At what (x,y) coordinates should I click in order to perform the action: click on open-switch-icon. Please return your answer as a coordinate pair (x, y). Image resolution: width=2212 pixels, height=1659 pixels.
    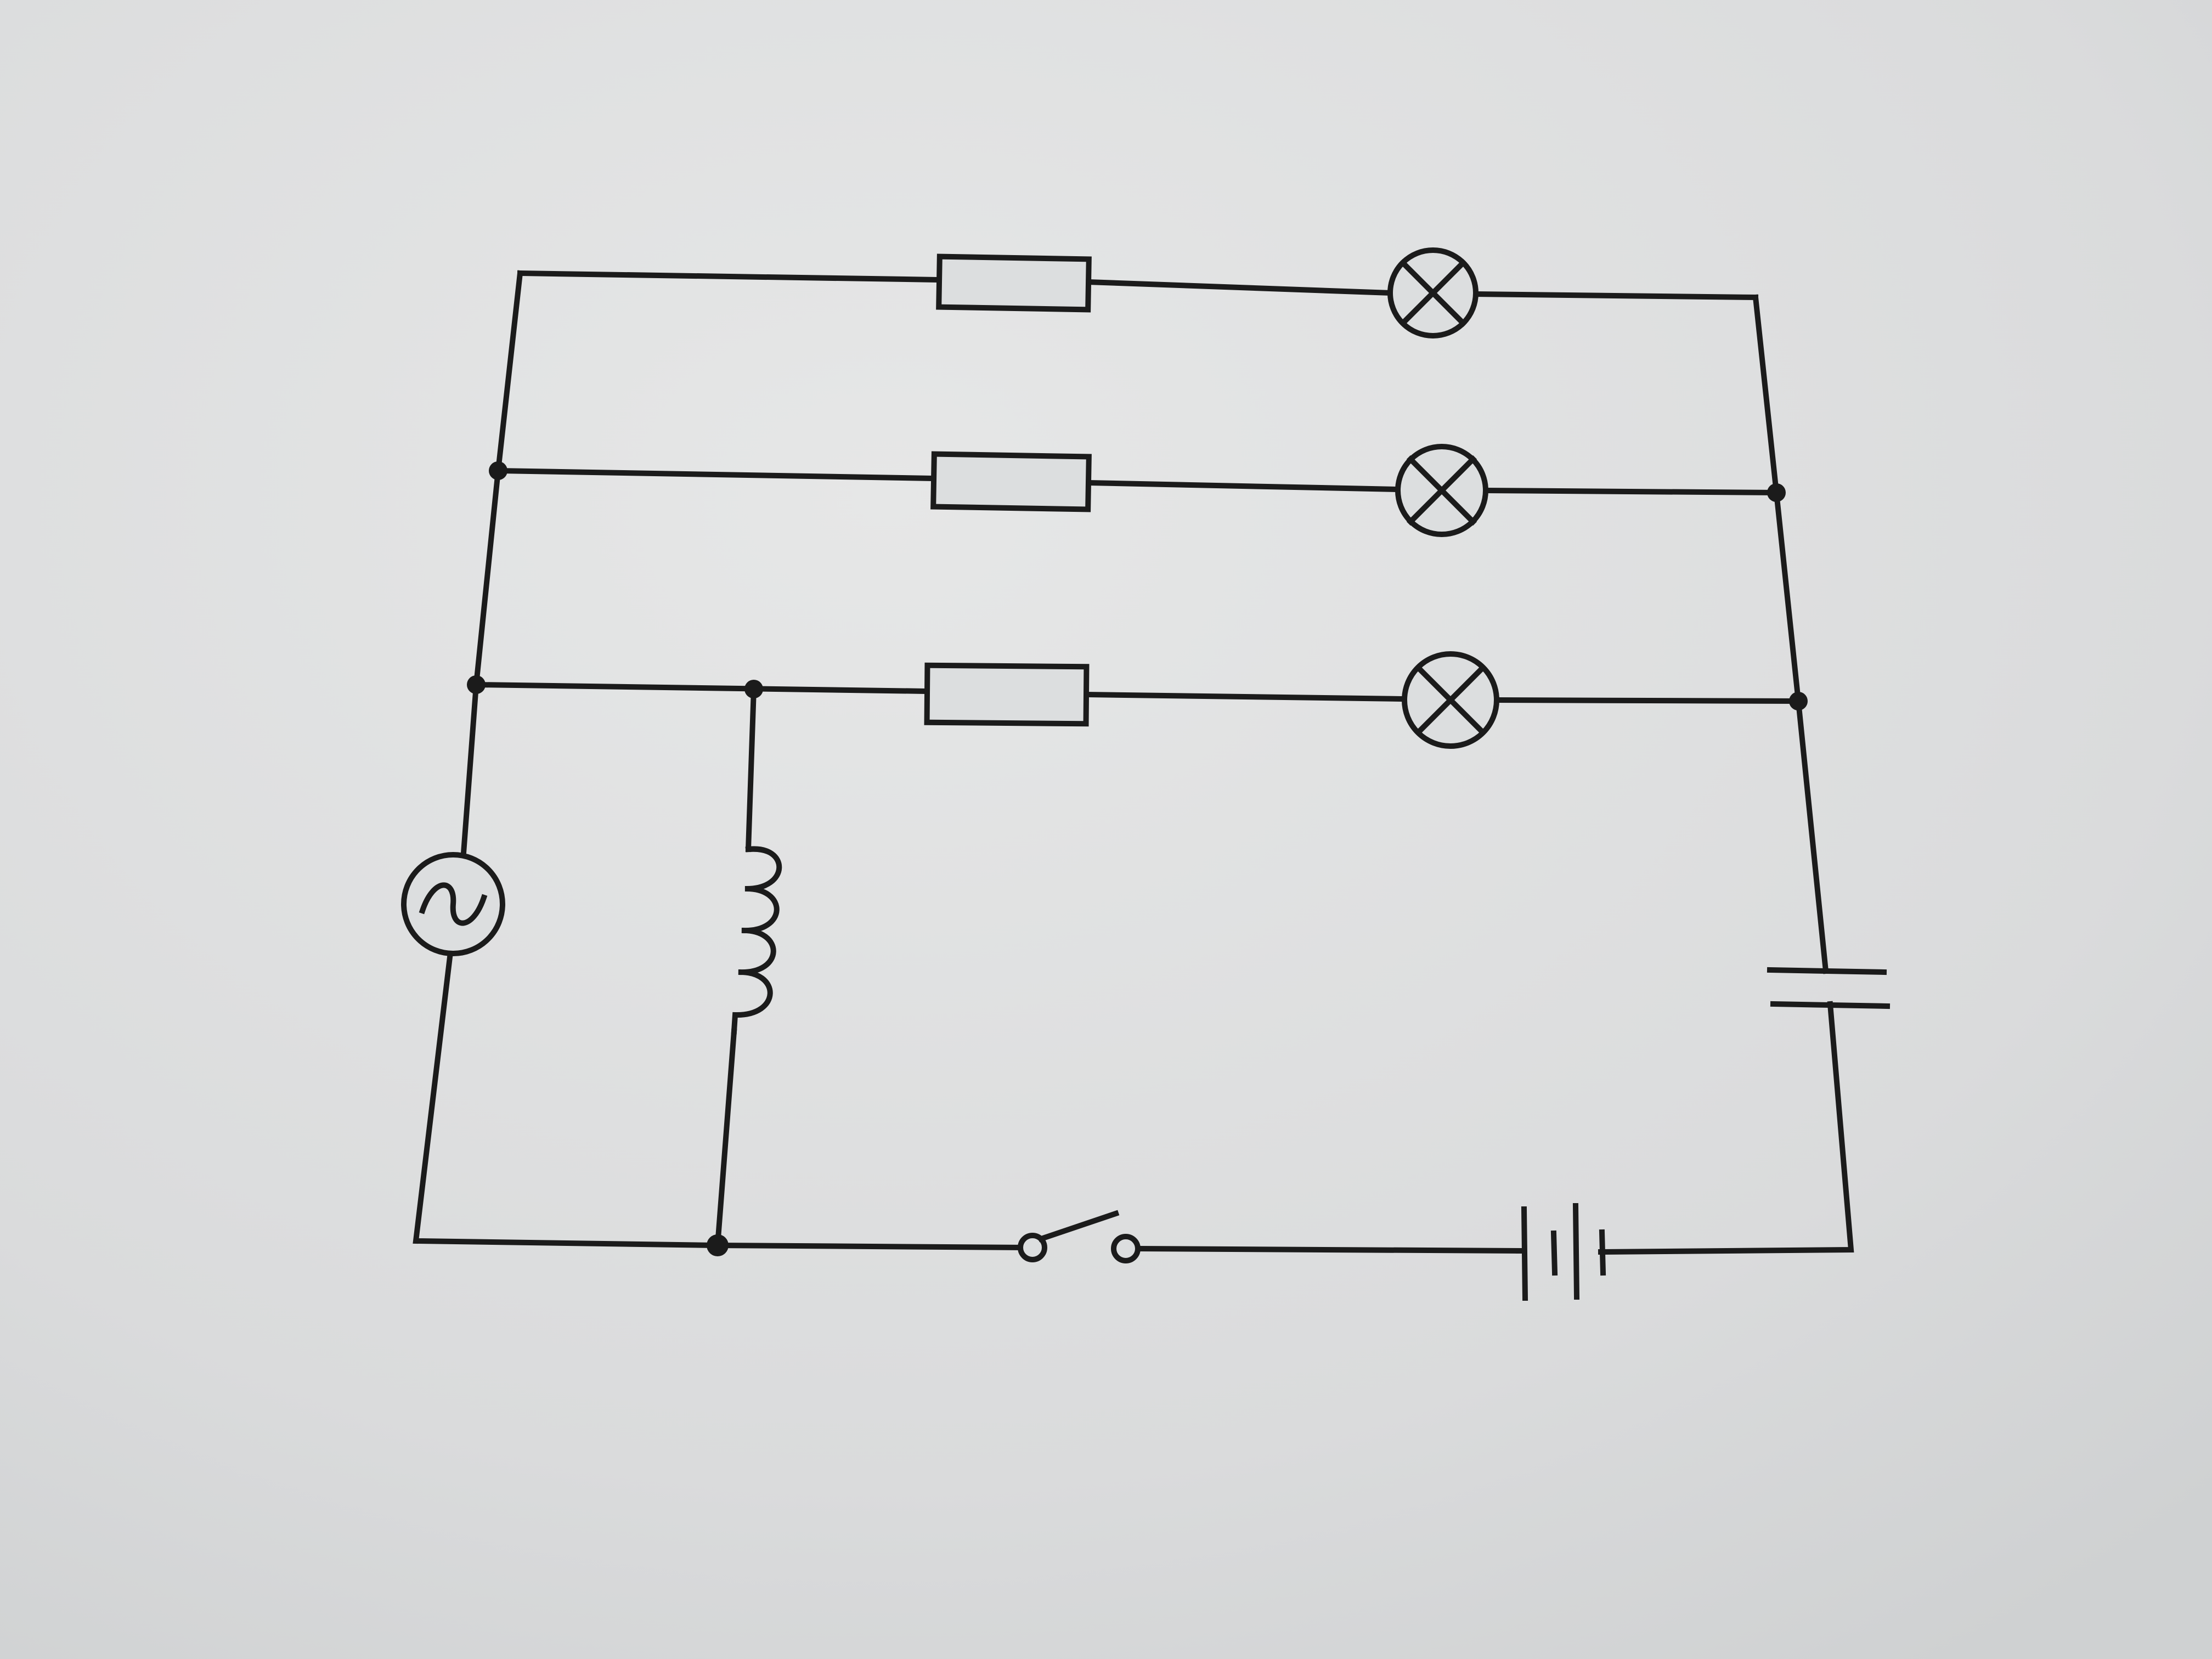
    Looking at the image, I should click on (1079, 1236).